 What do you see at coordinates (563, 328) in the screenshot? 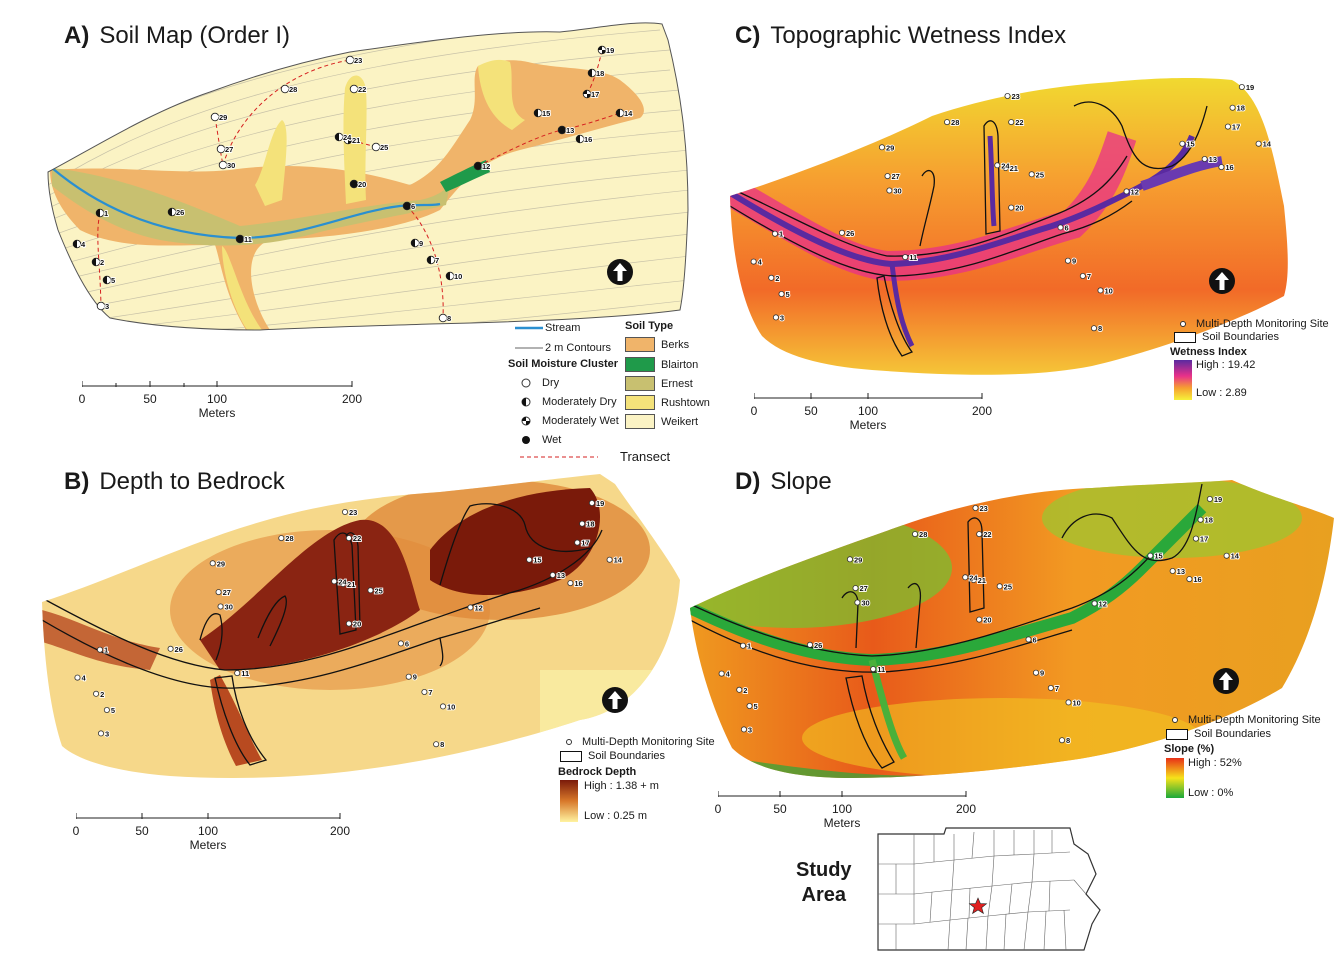
I see `legend-stream-label: Stream` at bounding box center [563, 328].